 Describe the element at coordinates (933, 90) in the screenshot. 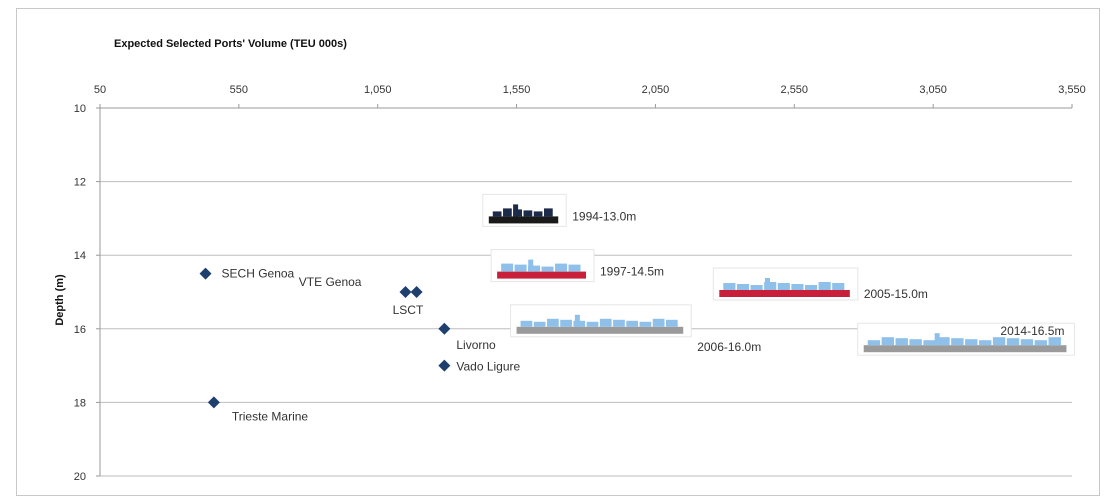

I see `x-tick-label: 3,050` at that location.